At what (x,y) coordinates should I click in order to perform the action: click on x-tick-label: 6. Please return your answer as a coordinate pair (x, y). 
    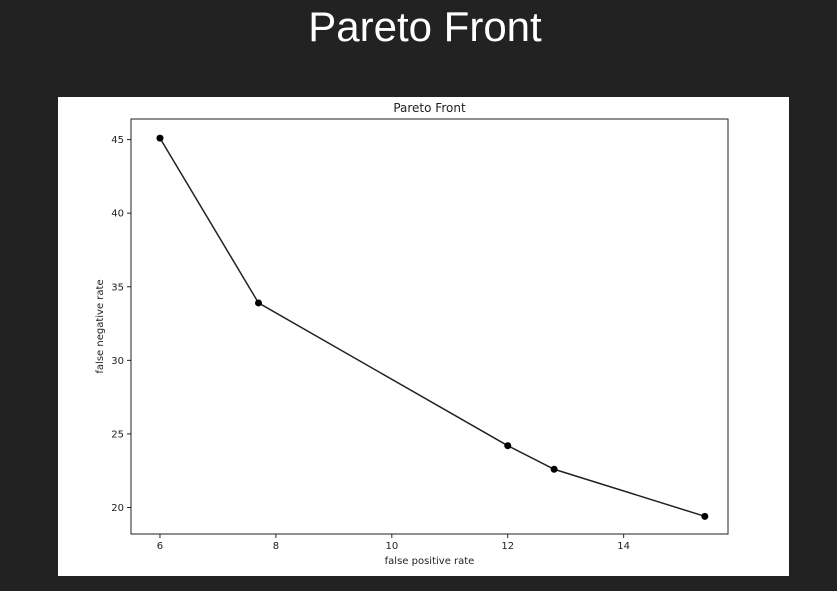
    Looking at the image, I should click on (160, 546).